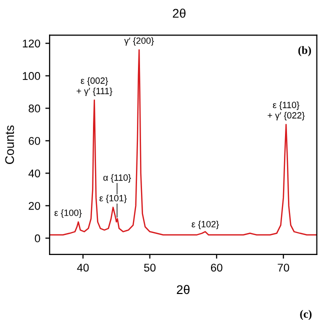 The width and height of the screenshot is (320, 320). What do you see at coordinates (306, 315) in the screenshot?
I see `text: (c)` at bounding box center [306, 315].